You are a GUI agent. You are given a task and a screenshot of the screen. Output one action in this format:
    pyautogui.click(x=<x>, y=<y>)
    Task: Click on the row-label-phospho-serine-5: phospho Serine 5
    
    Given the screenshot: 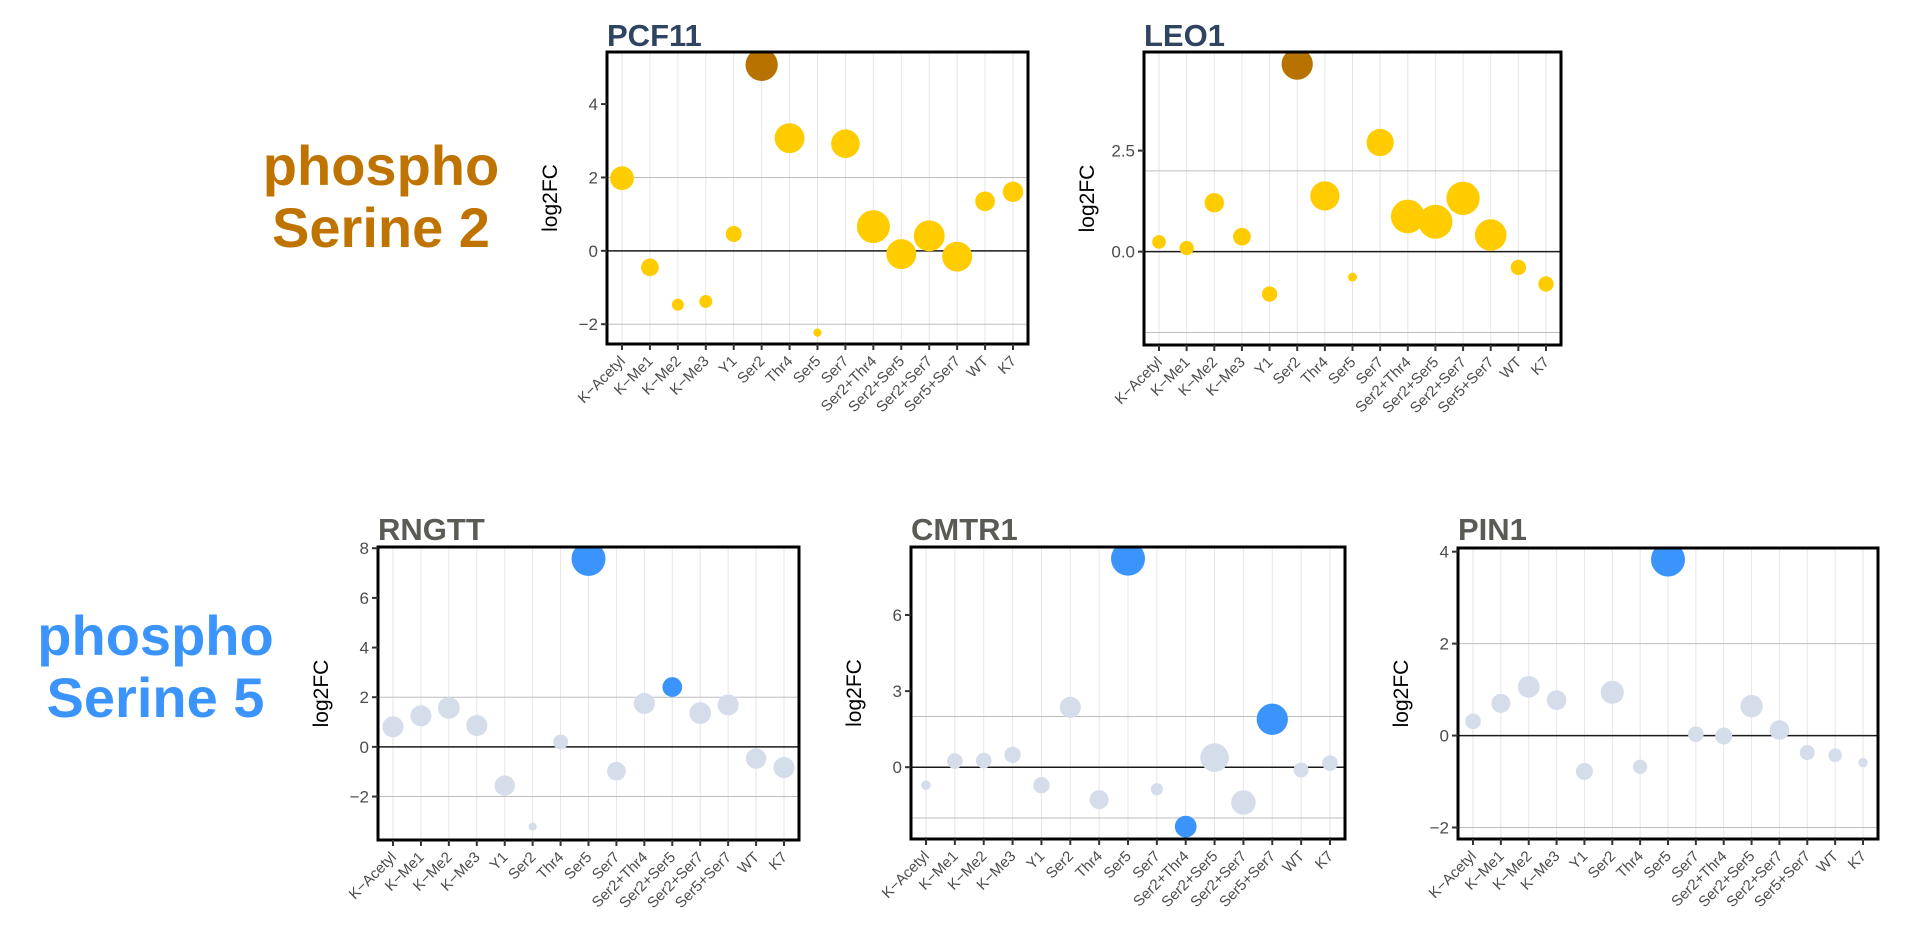 What is the action you would take?
    pyautogui.click(x=155, y=667)
    